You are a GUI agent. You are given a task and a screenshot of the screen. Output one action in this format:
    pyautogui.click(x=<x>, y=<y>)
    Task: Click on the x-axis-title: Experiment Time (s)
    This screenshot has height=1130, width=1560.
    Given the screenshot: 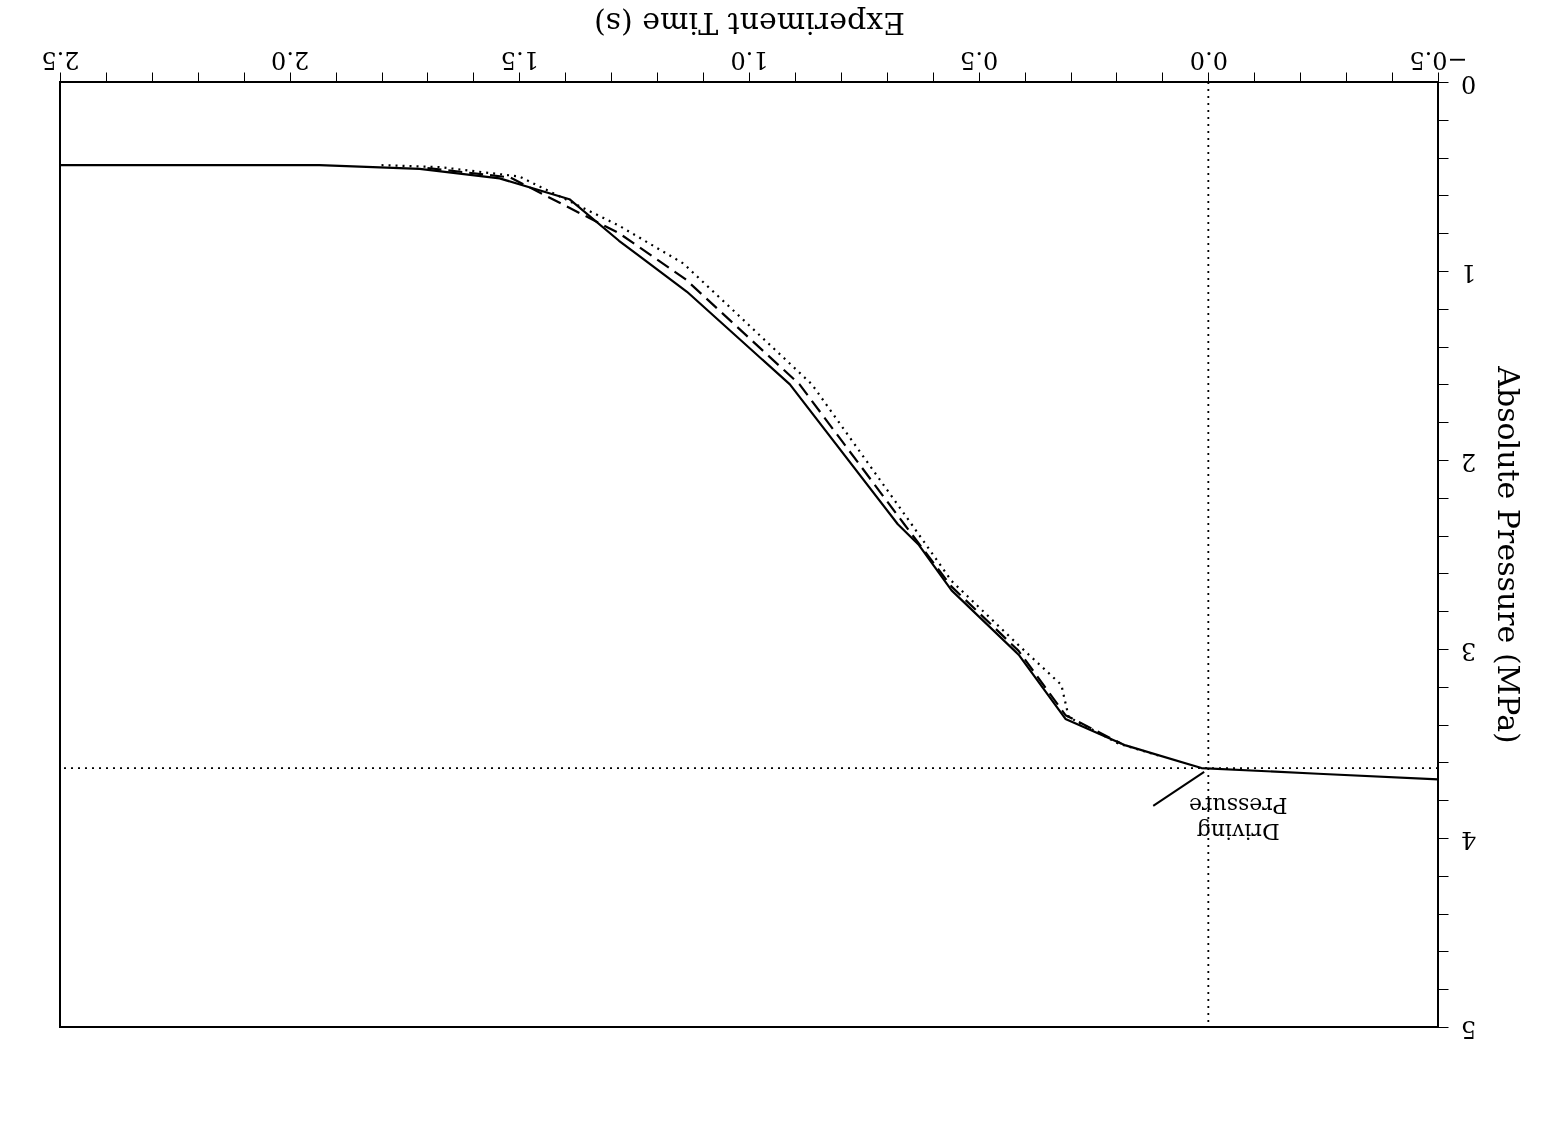 What is the action you would take?
    pyautogui.click(x=749, y=23)
    